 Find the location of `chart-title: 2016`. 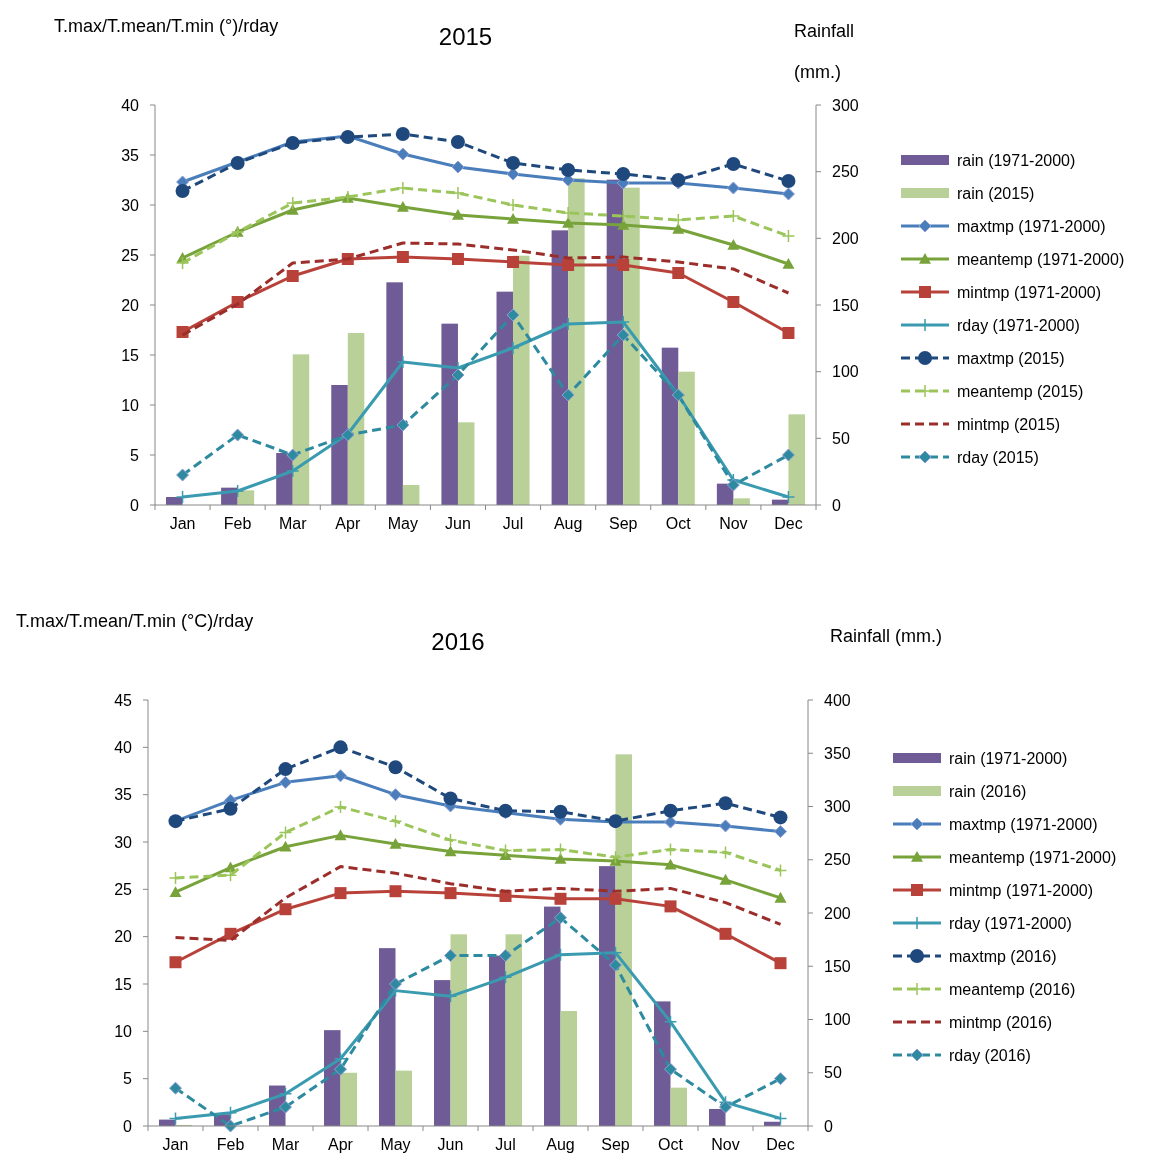

chart-title: 2016 is located at coordinates (458, 641).